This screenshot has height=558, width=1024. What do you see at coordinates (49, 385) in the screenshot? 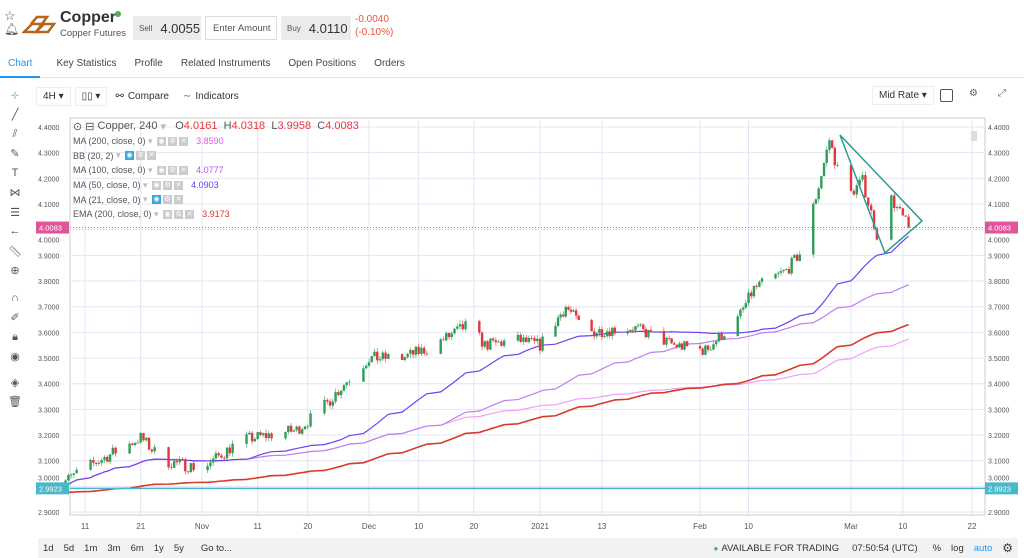
I see `y-tick-left: 3.4000` at bounding box center [49, 385].